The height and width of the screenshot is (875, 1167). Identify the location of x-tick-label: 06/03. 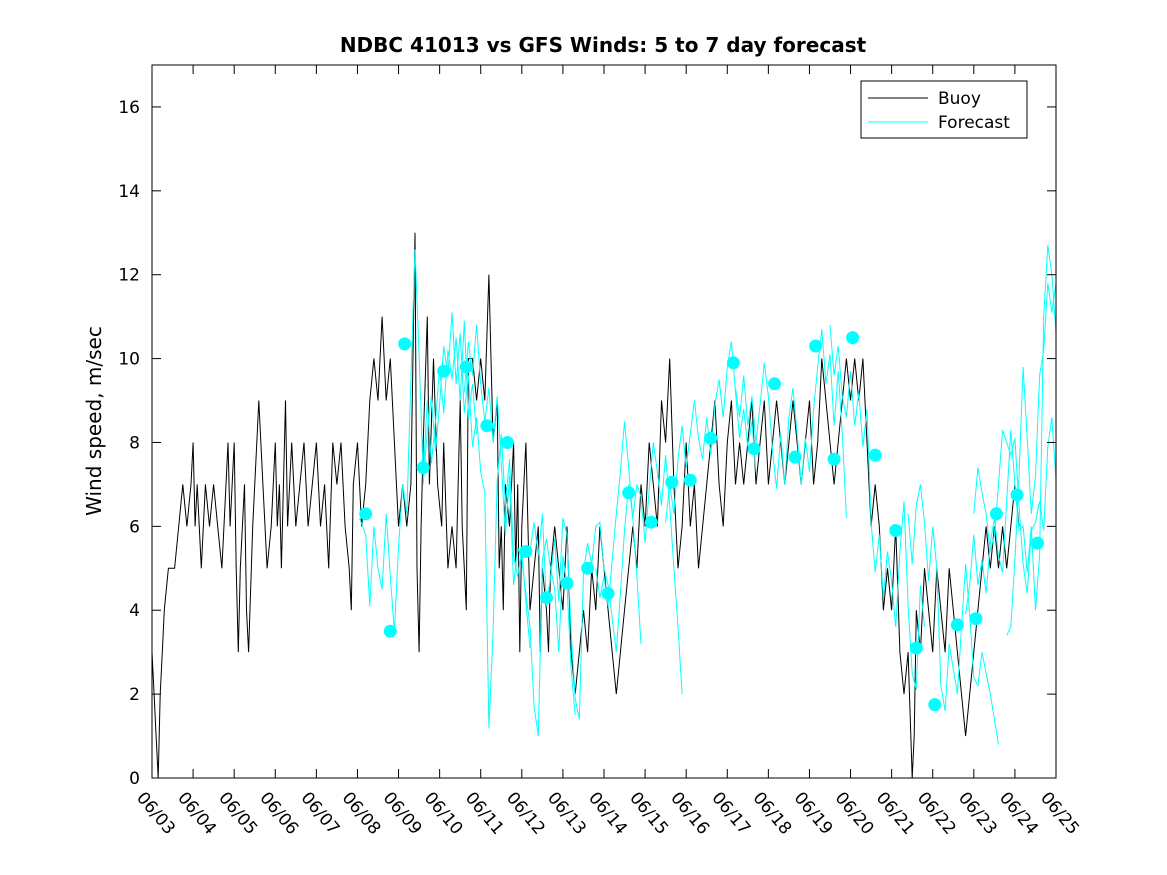
(155, 813).